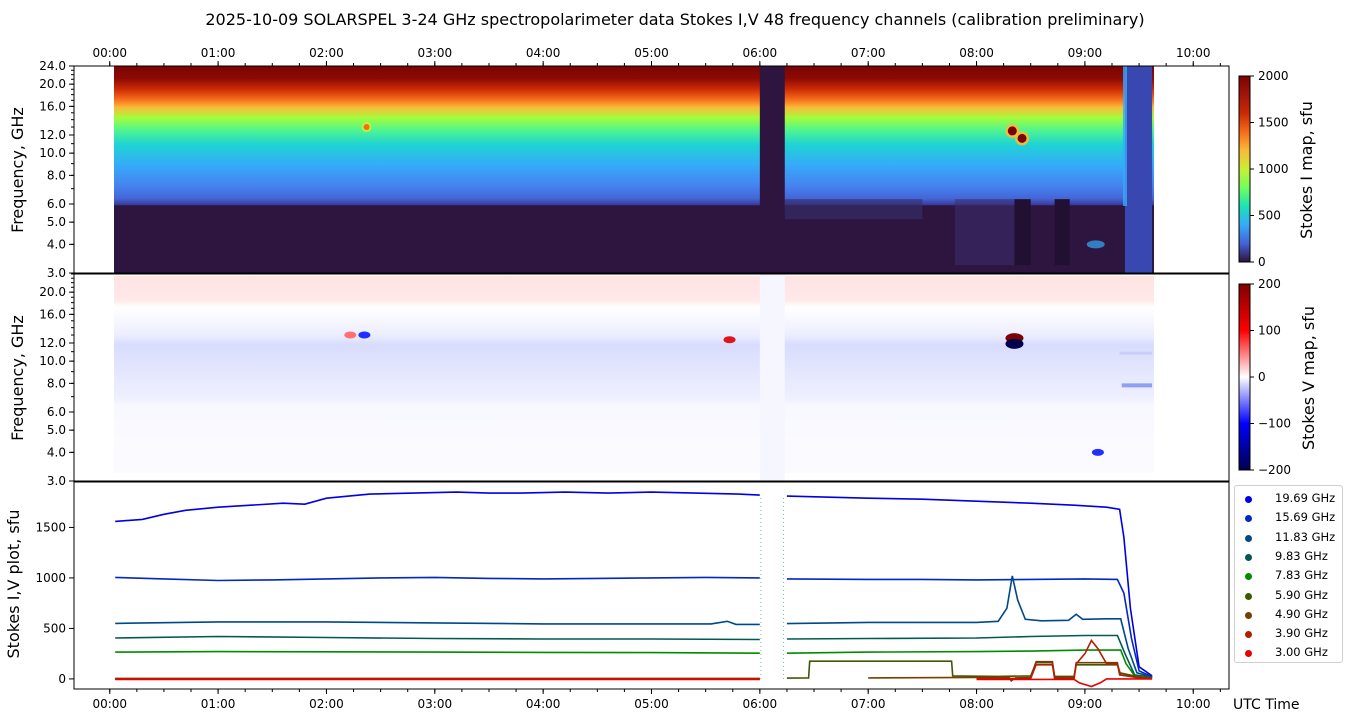 The image size is (1350, 725). I want to click on plot-x-tick-label: 06:00, so click(760, 704).